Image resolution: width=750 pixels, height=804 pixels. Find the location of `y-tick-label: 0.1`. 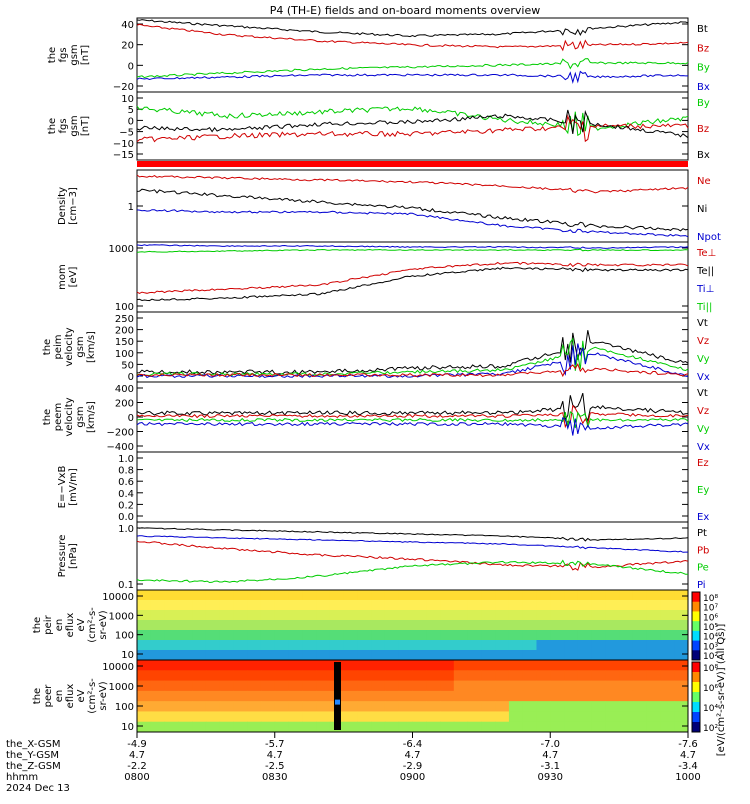

y-tick-label: 0.1 is located at coordinates (126, 585).